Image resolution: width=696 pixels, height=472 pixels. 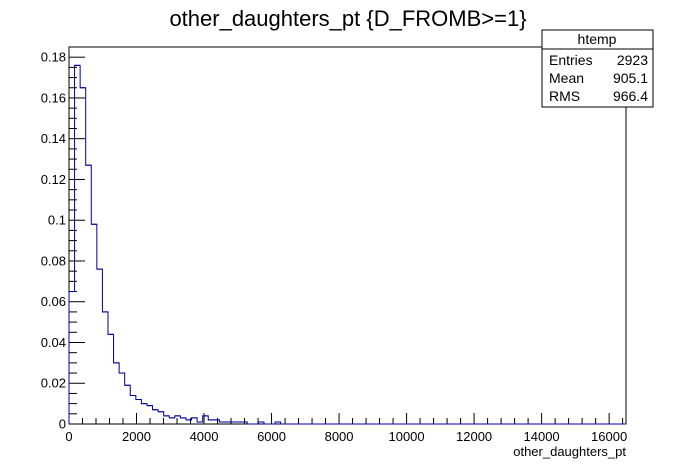 What do you see at coordinates (63, 241) in the screenshot?
I see `y-axis: 0 0.02 0.04 0.06 0.08 0.1 0.12 0.14 0.16 0.18` at bounding box center [63, 241].